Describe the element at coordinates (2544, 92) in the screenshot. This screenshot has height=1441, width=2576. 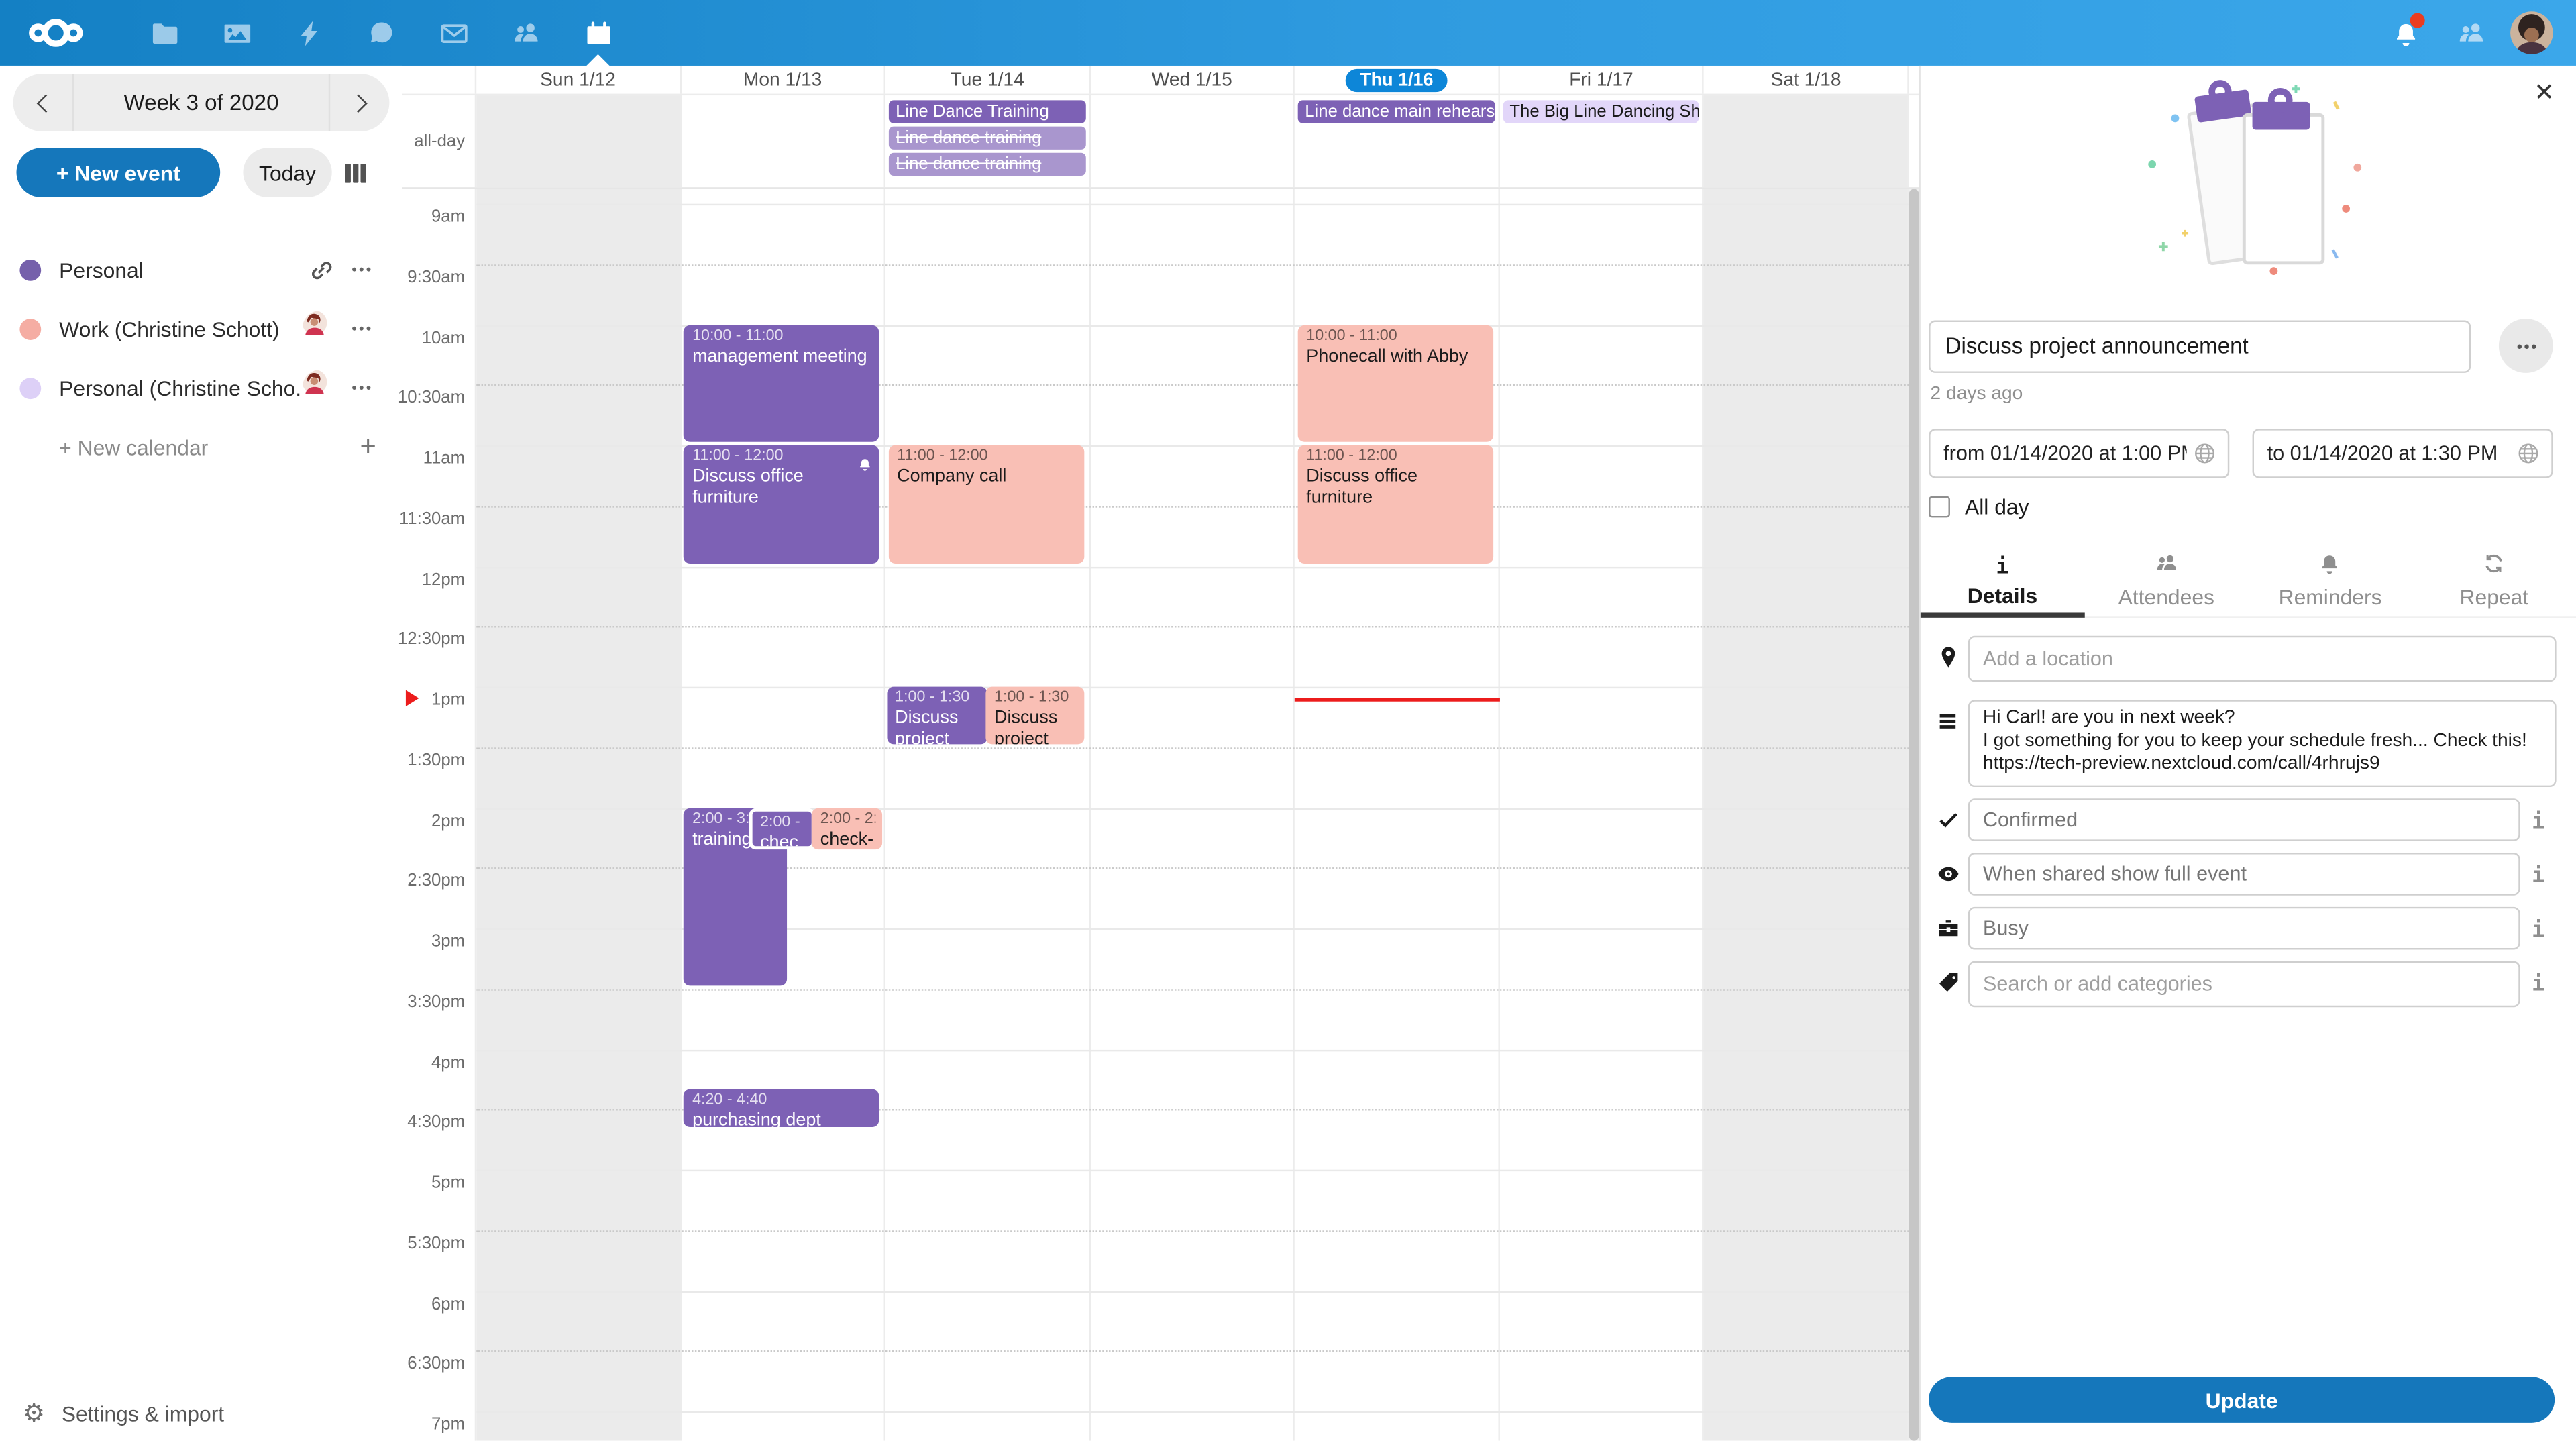
I see `close-icon: ✕` at that location.